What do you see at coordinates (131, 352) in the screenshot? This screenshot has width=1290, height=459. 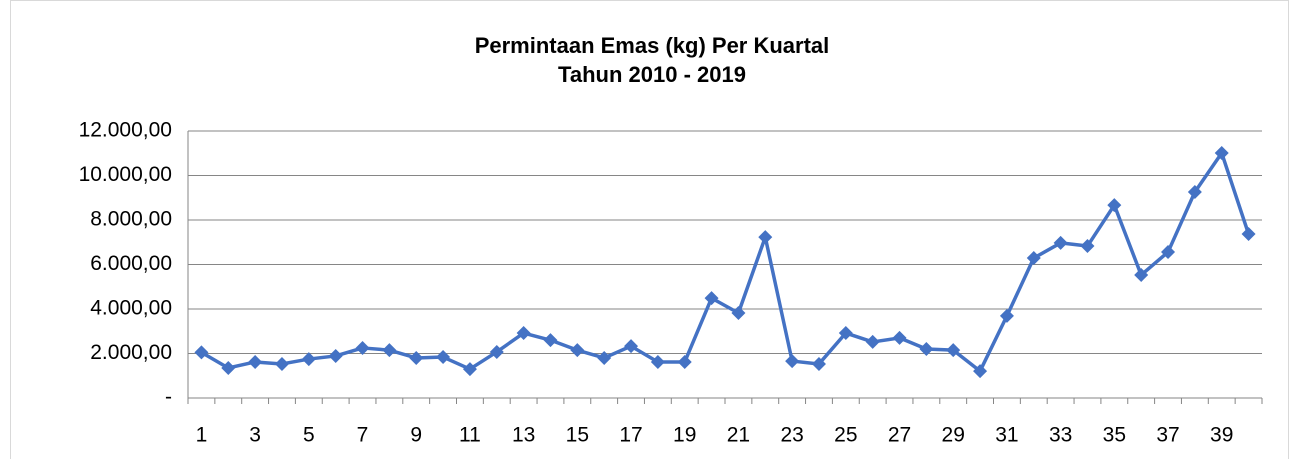 I see `y-tick-label: 2.000,00` at bounding box center [131, 352].